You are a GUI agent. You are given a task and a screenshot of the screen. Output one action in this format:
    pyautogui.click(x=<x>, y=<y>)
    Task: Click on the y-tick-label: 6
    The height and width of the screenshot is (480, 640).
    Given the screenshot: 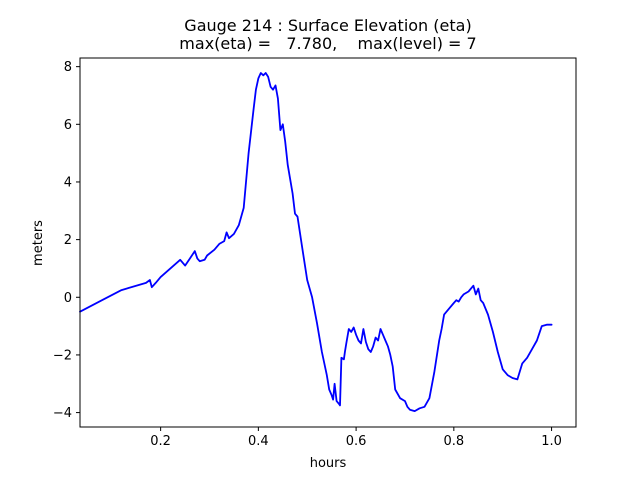 What is the action you would take?
    pyautogui.click(x=68, y=125)
    